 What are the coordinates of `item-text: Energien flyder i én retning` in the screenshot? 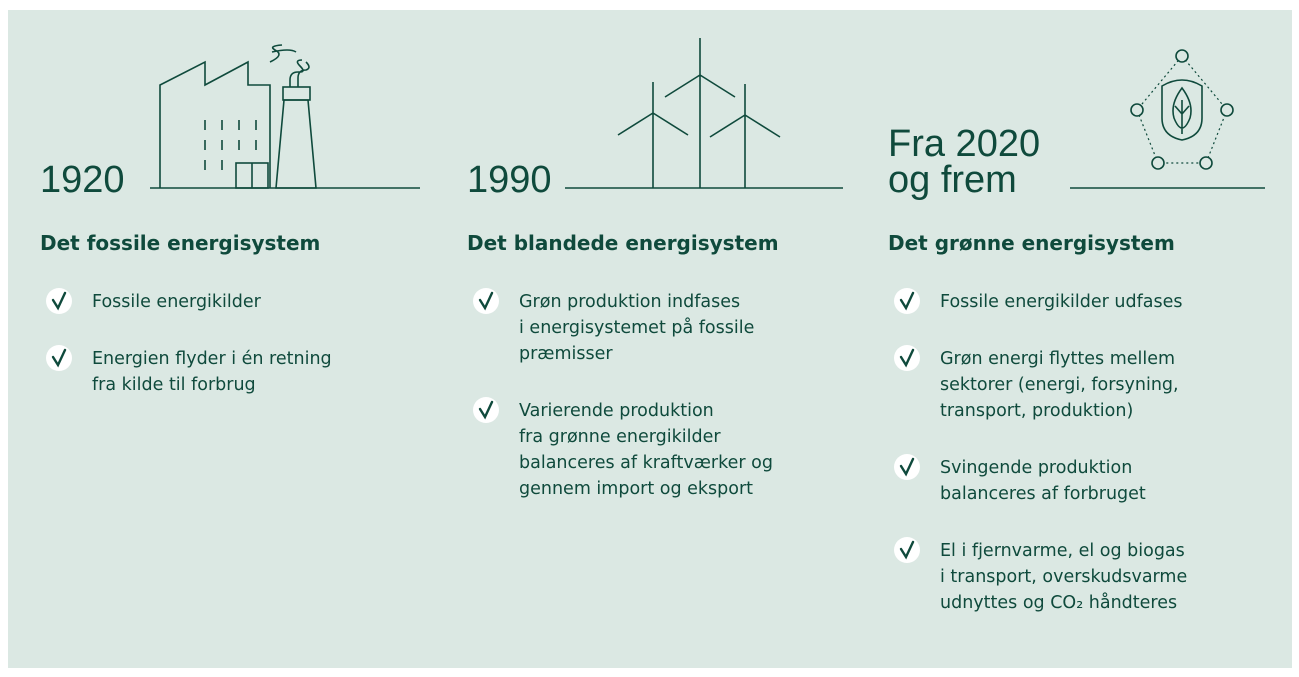 It's located at (212, 359).